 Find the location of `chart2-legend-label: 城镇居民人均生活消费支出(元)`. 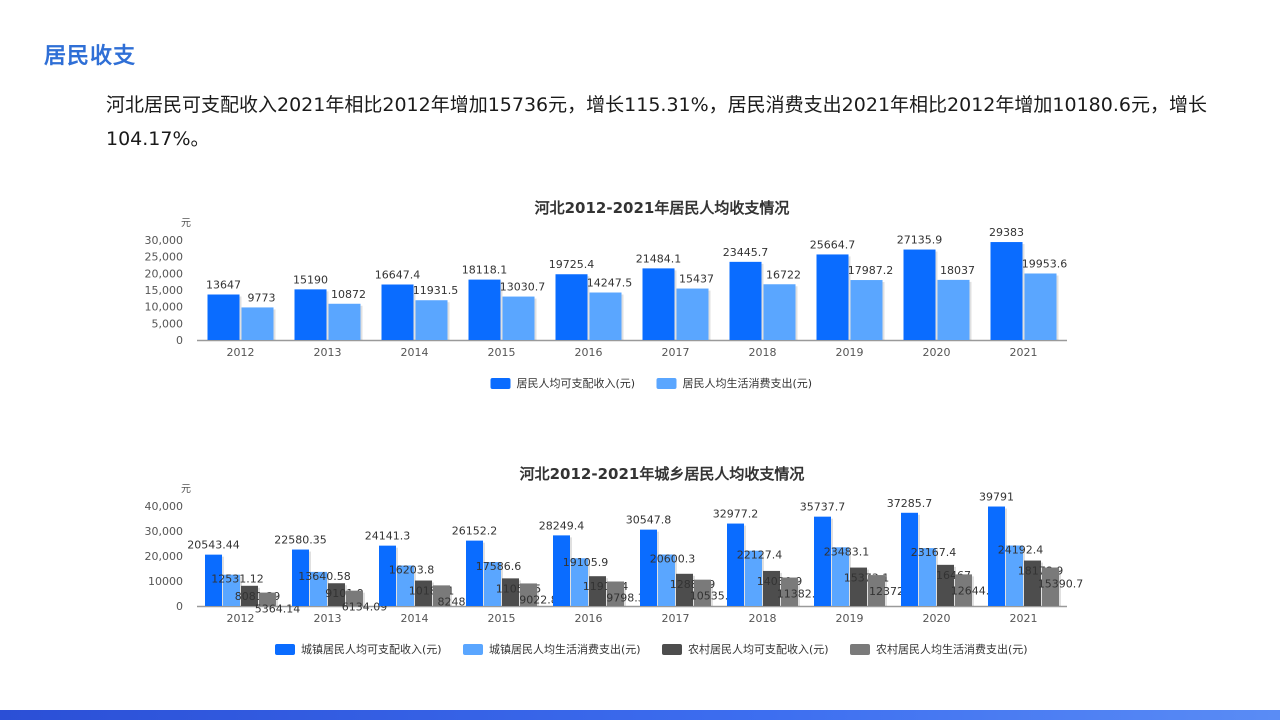

chart2-legend-label: 城镇居民人均生活消费支出(元) is located at coordinates (565, 649).